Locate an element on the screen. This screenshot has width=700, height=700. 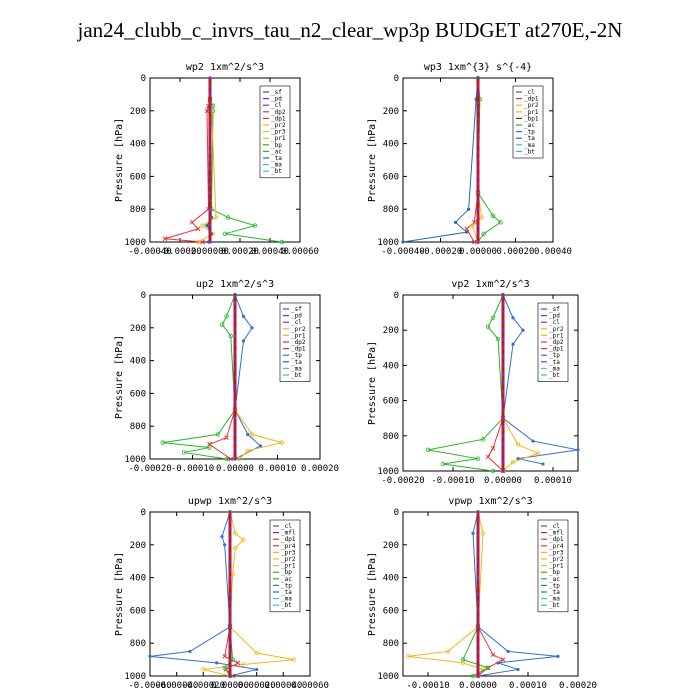
series-tp-line is located at coordinates (248, 377).